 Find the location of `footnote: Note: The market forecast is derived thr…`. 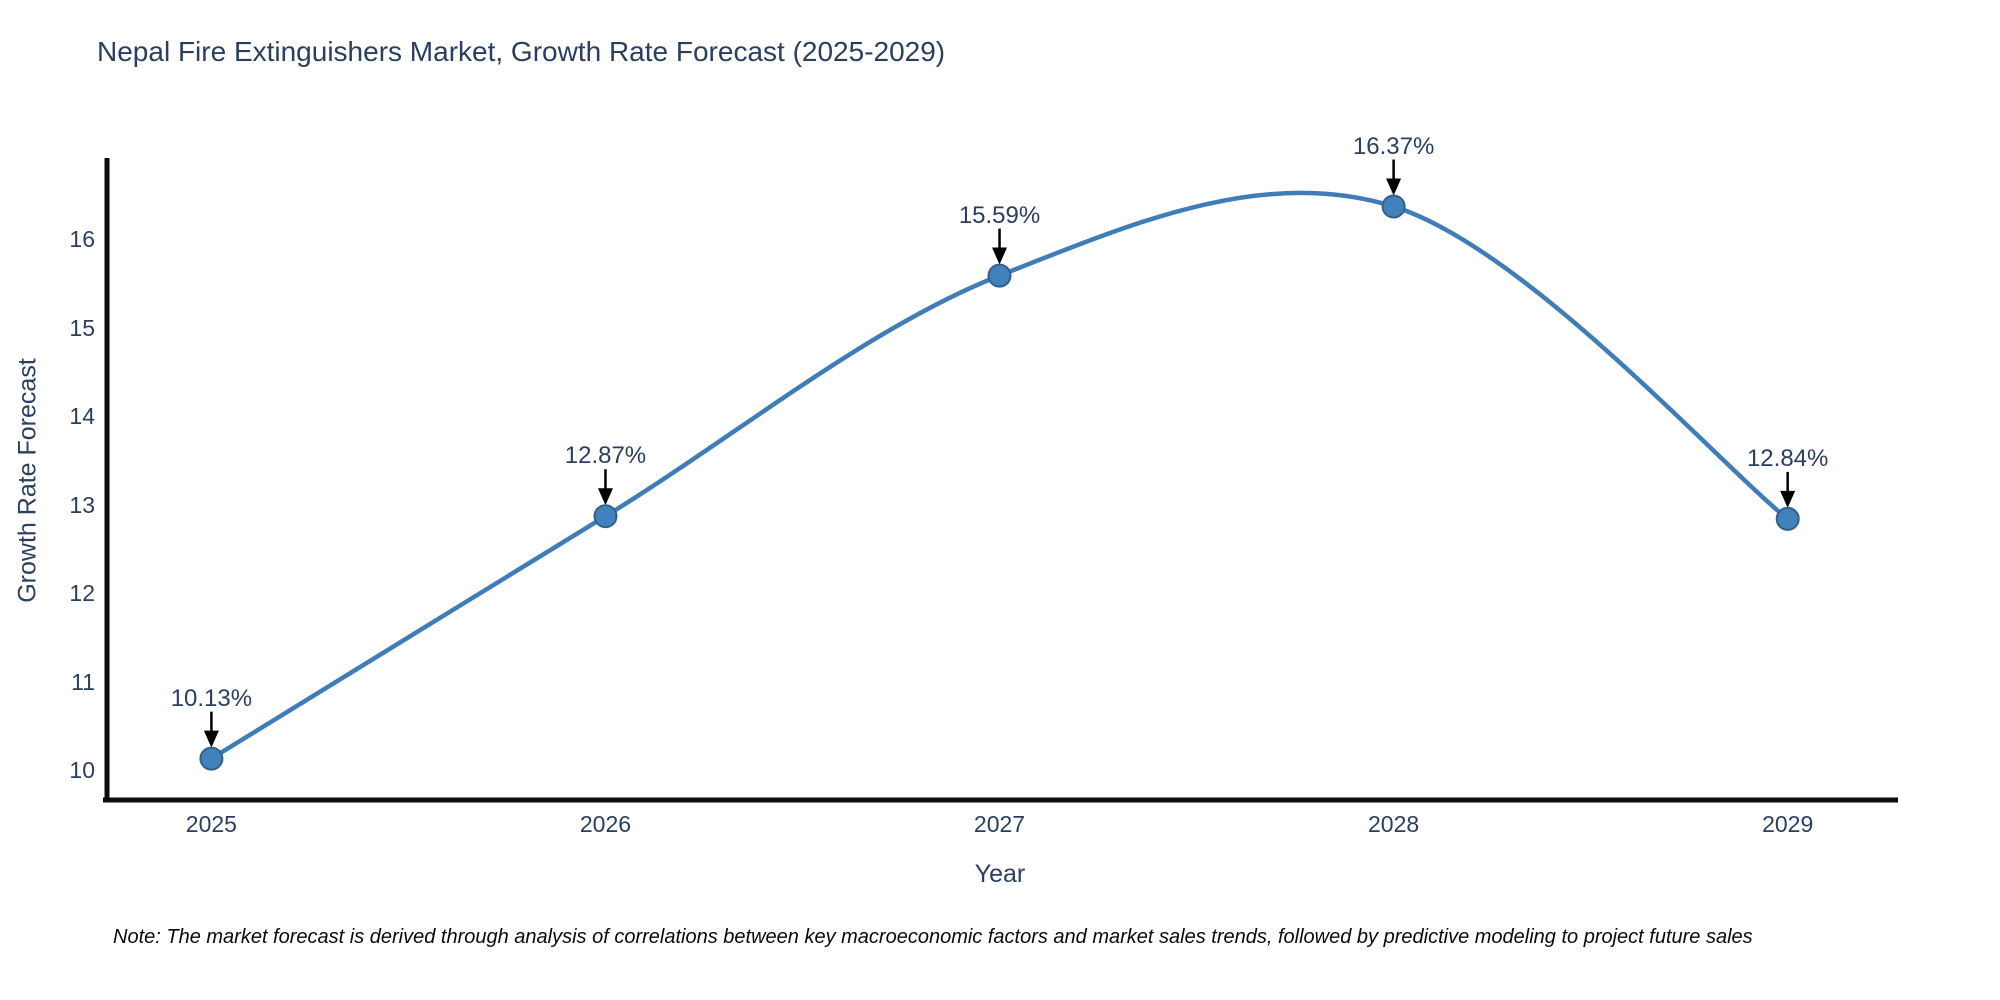

footnote: Note: The market forecast is derived thr… is located at coordinates (933, 937).